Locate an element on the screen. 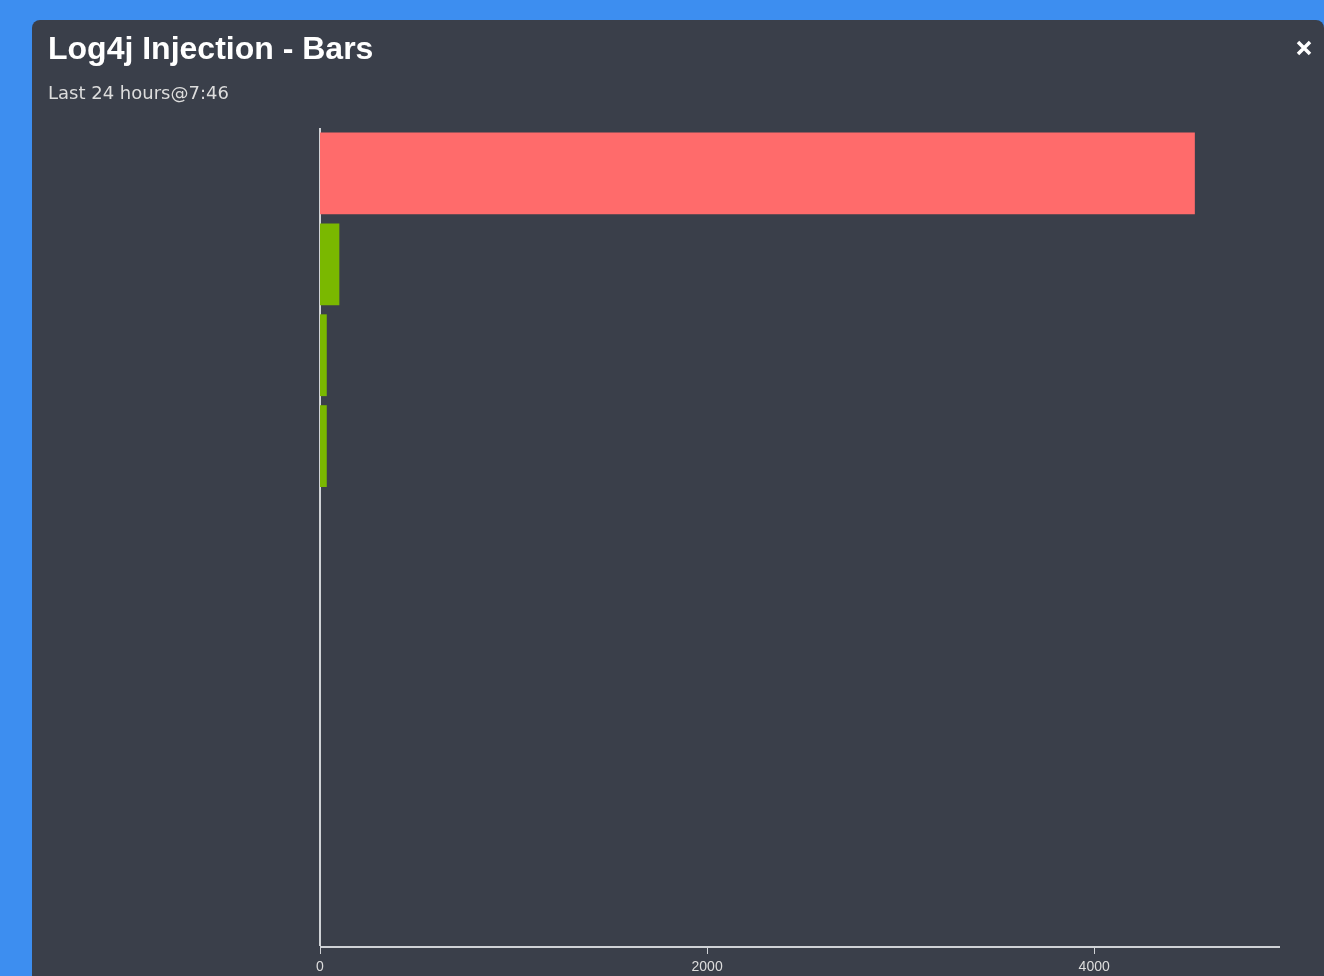 Image resolution: width=1324 pixels, height=976 pixels. chart-title: Log4j Injection - Bars is located at coordinates (211, 48).